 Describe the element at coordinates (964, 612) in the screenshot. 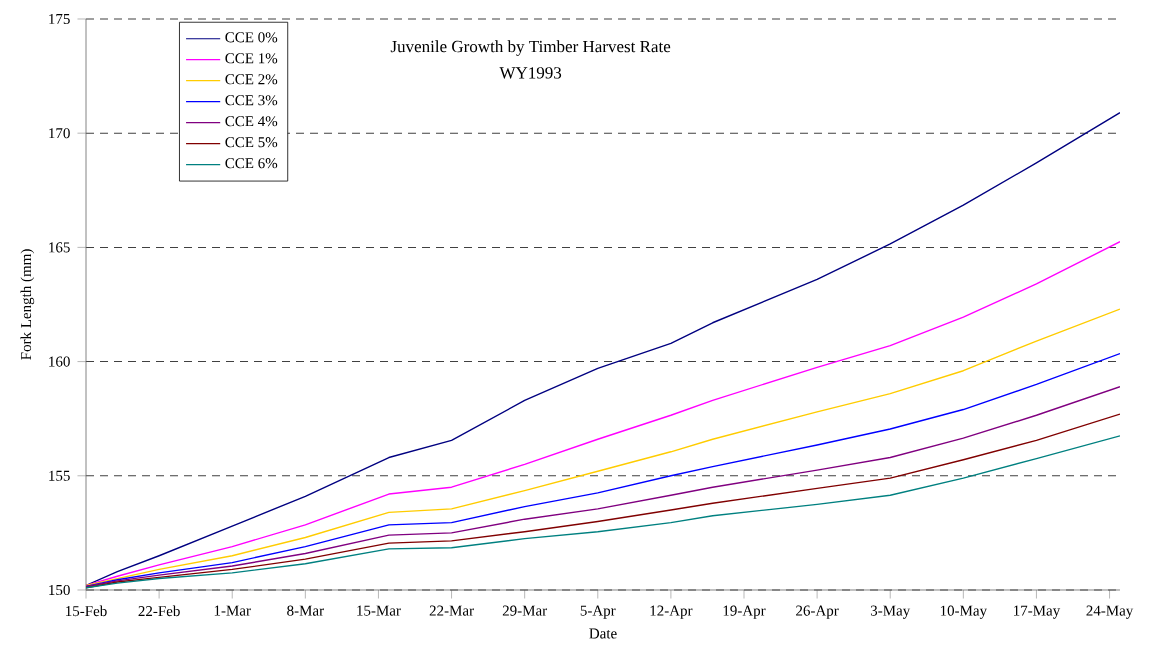

I see `x-tick-label: 10-May` at that location.